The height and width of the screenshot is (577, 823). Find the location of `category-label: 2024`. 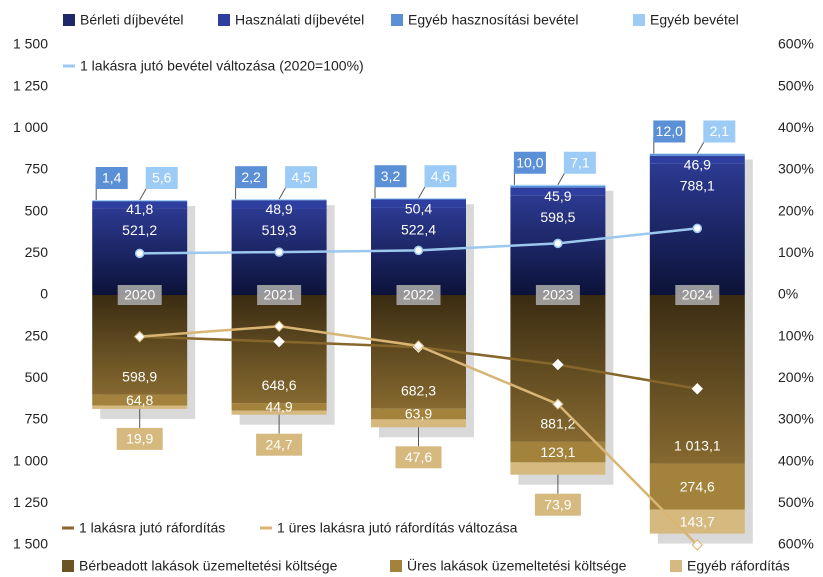

category-label: 2024 is located at coordinates (697, 295).